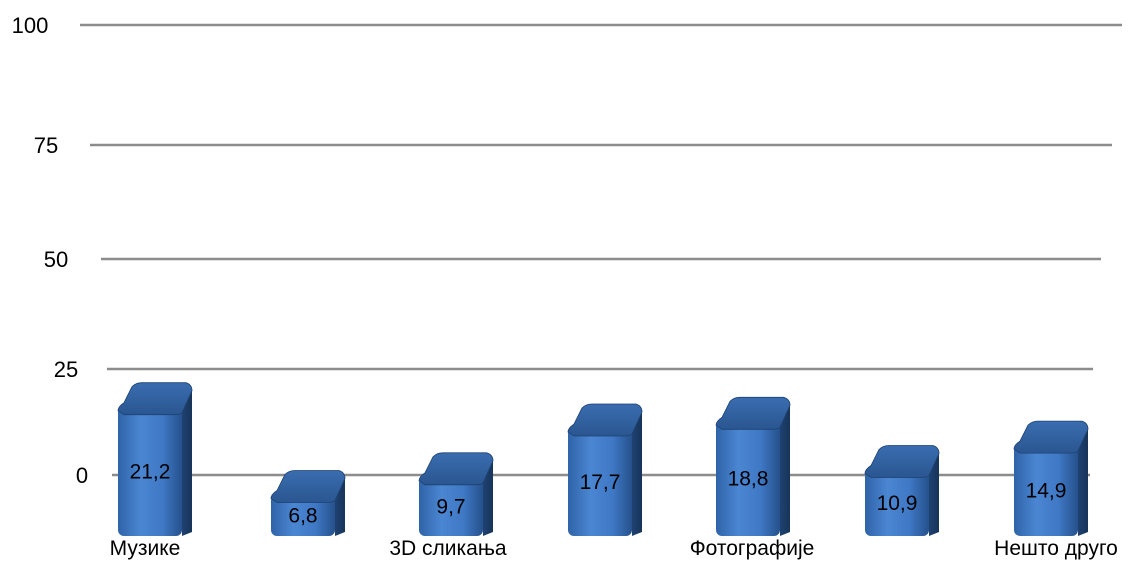 The height and width of the screenshot is (563, 1135). I want to click on bar: 18,8, so click(753, 466).